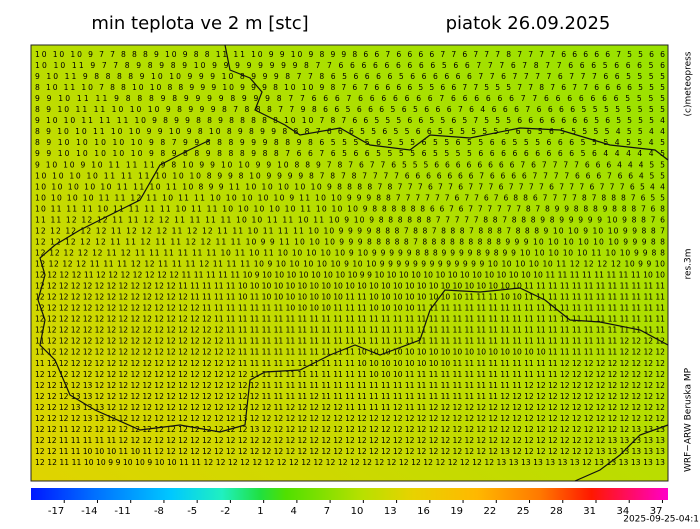 This screenshot has height=529, width=700. I want to click on colorbar-label: 4, so click(294, 511).